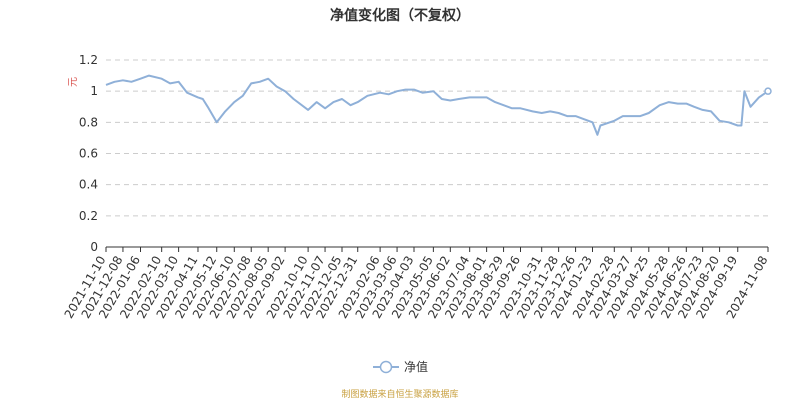 This screenshot has height=400, width=800. I want to click on y-tick-label: 0.8, so click(88, 122).